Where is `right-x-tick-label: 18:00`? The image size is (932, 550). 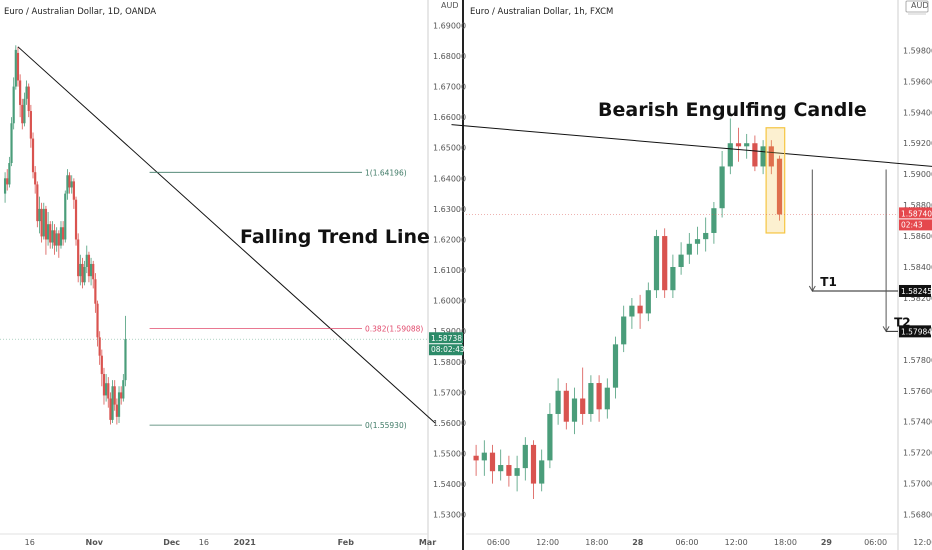
right-x-tick-label: 18:00 is located at coordinates (785, 542).